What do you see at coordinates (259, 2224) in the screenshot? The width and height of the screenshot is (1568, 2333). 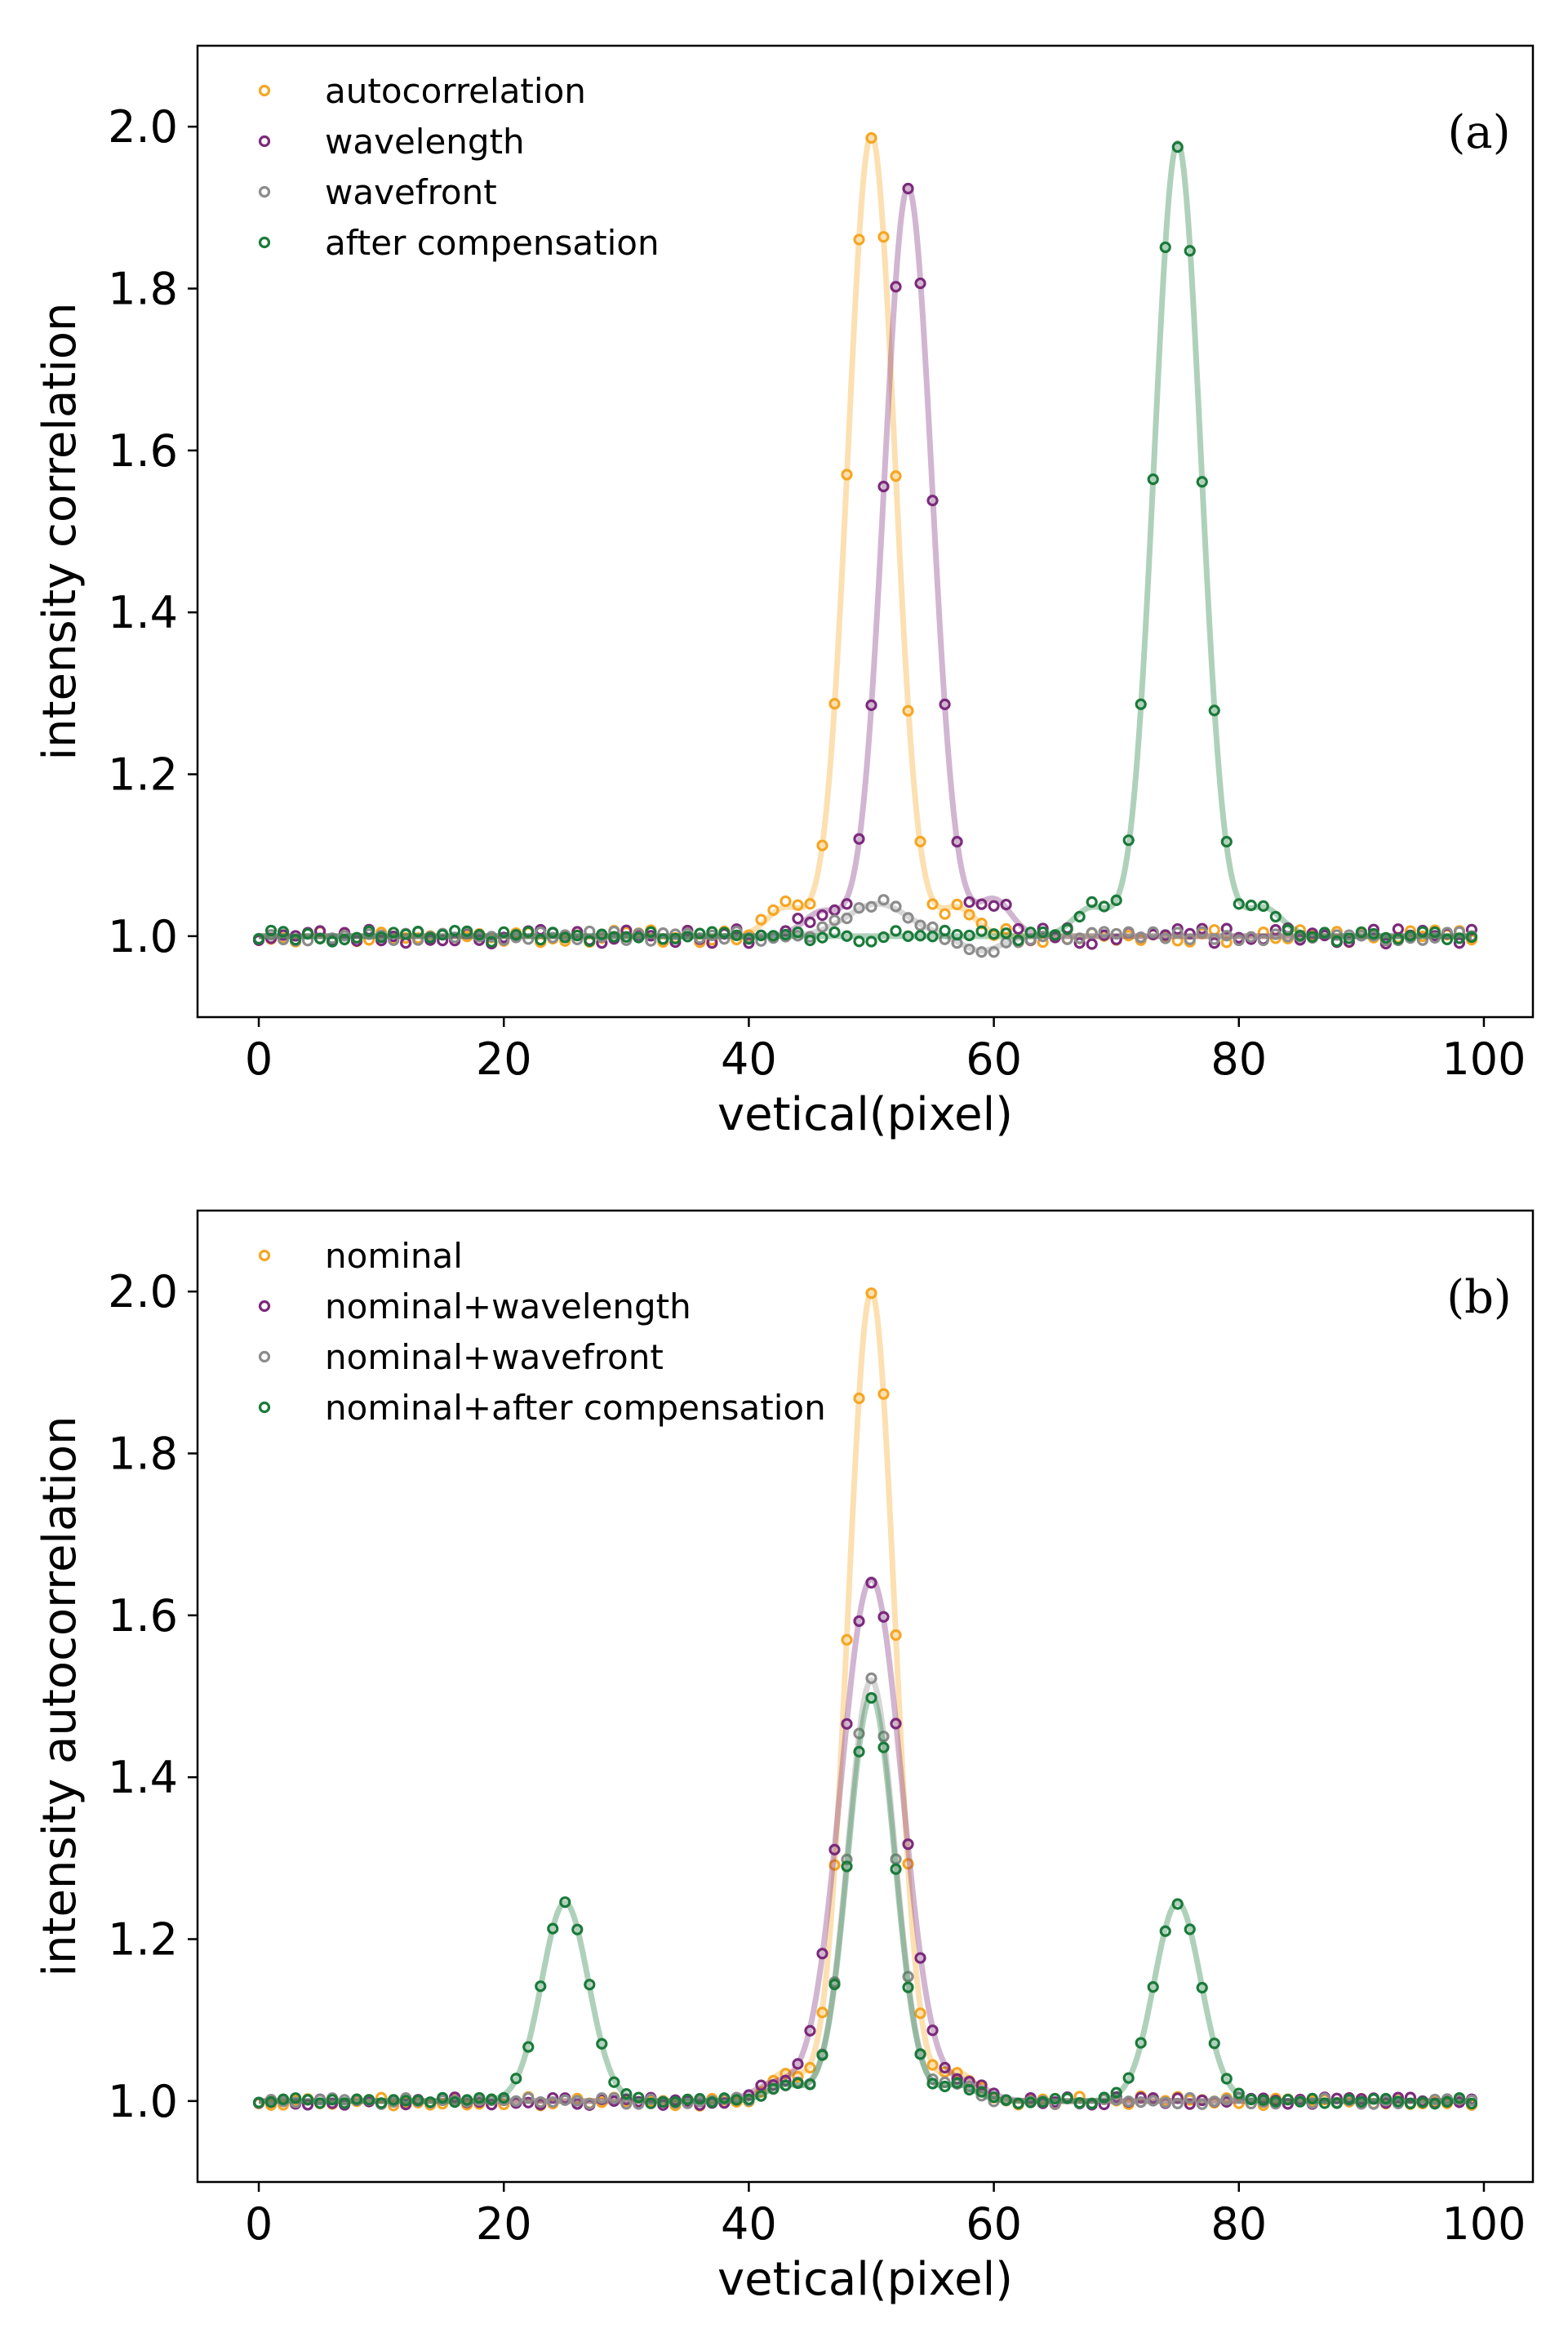 I see `x-tick-label: 0` at bounding box center [259, 2224].